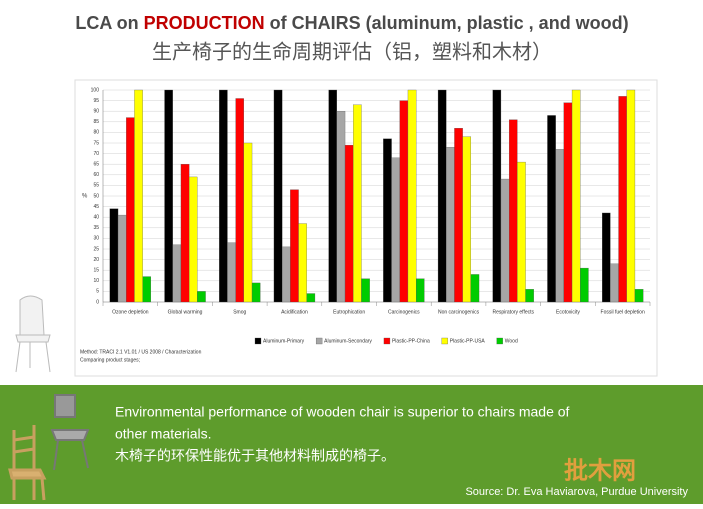 The height and width of the screenshot is (509, 703). I want to click on x-tick-label: Global warming, so click(185, 312).